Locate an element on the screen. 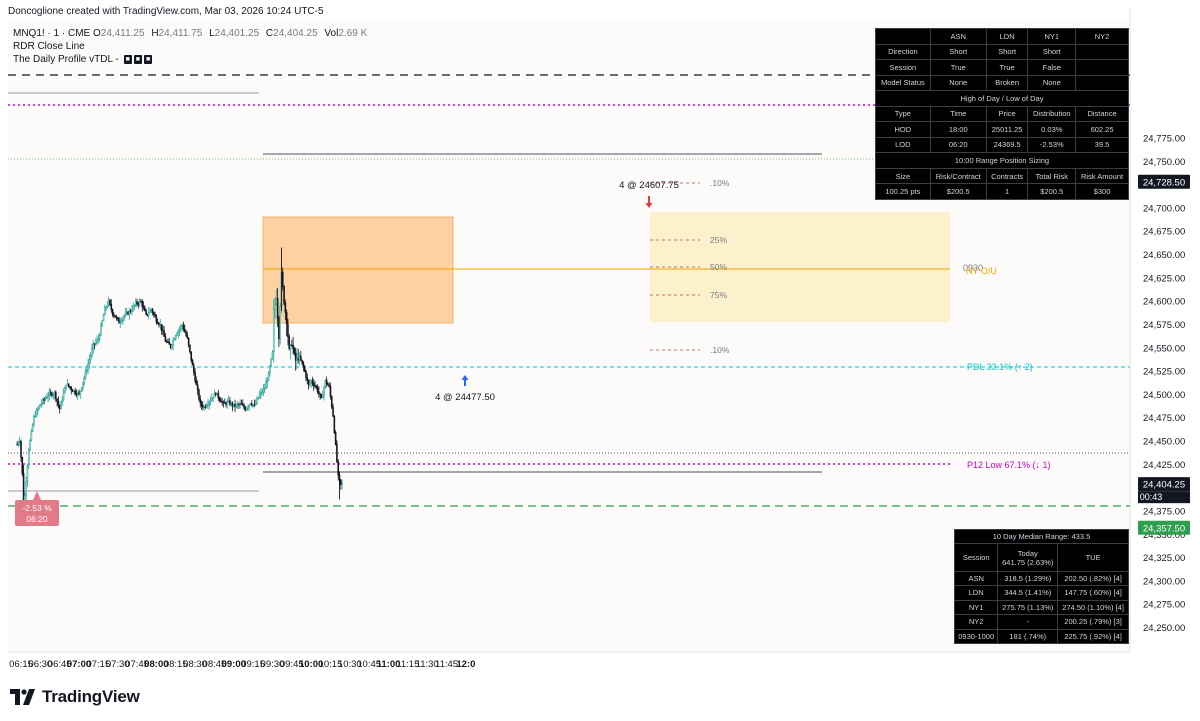 The height and width of the screenshot is (721, 1200). legend-symbol: MNQ1! · 1 · CME is located at coordinates (52, 33).